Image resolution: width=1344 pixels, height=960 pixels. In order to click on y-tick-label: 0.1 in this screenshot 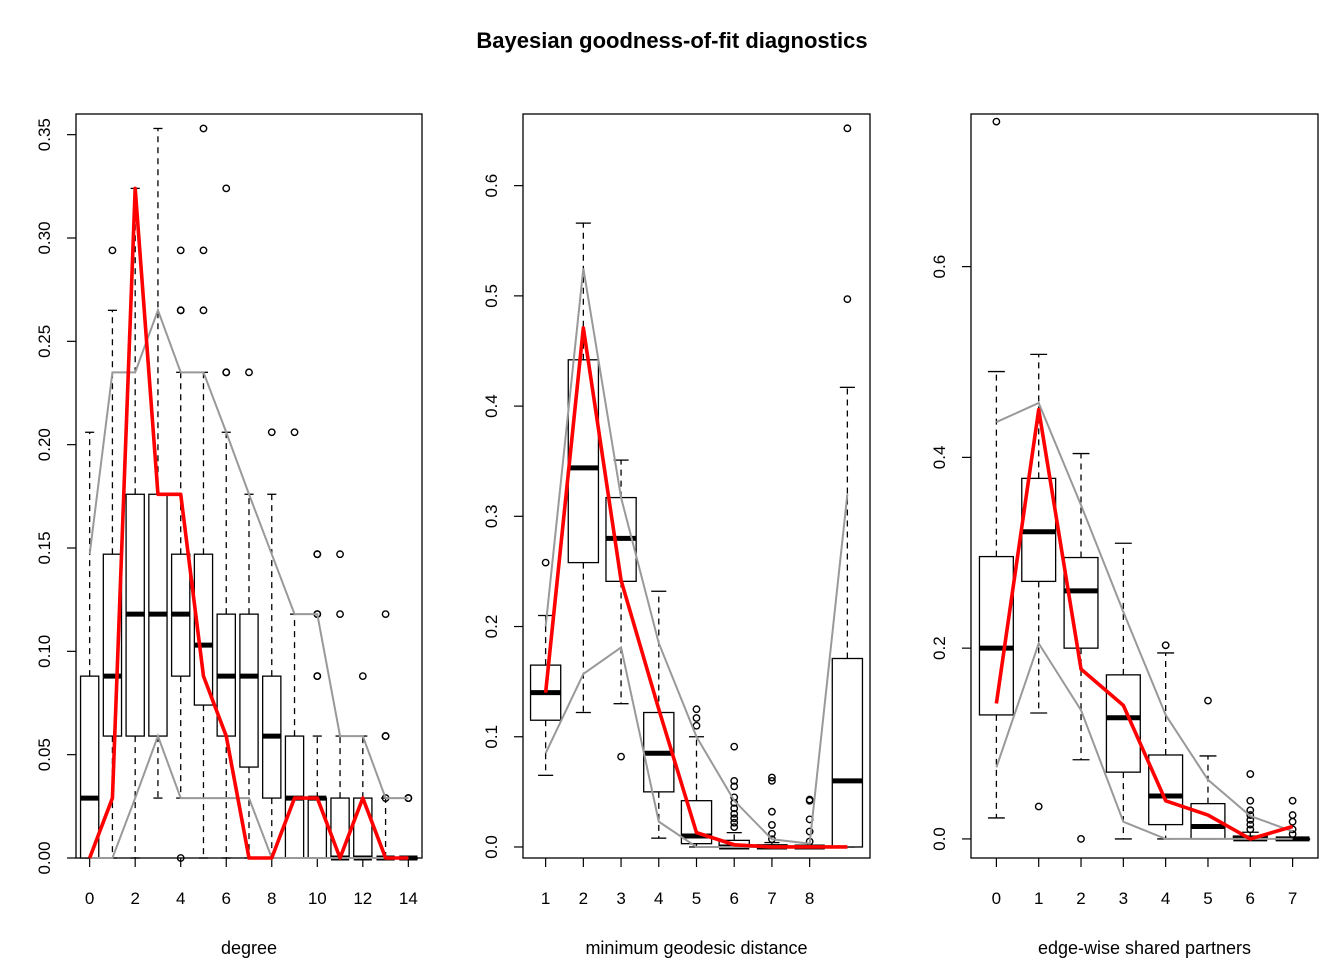, I will do `click(491, 737)`.